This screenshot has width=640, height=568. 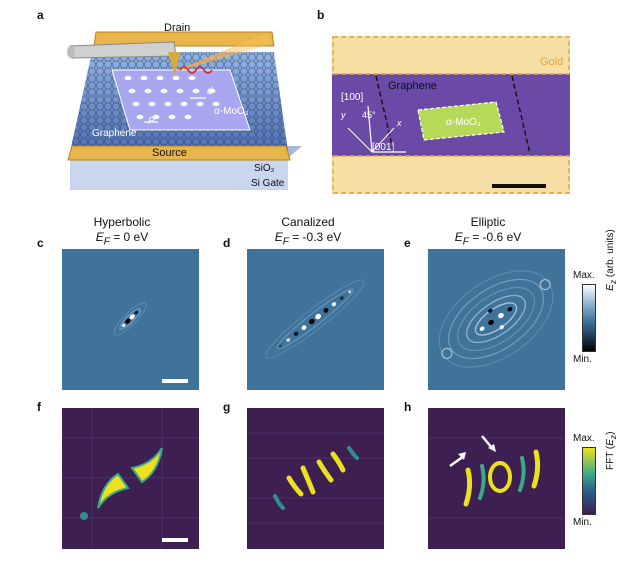 What do you see at coordinates (611, 260) in the screenshot?
I see `colorbar-field-title: Ez (arb. units)` at bounding box center [611, 260].